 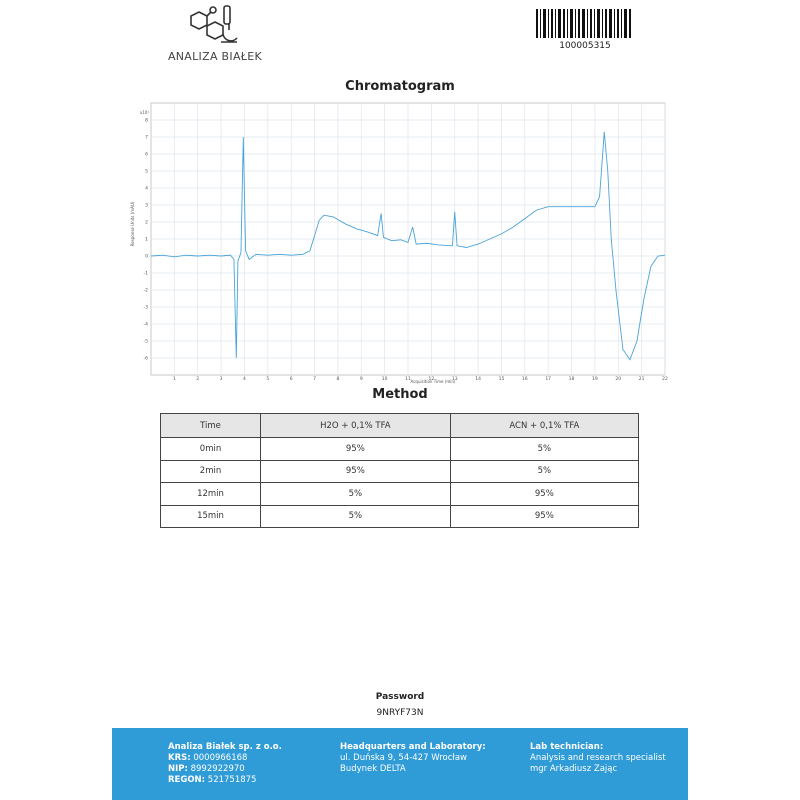 I want to click on id-label: NIP:, so click(x=178, y=769).